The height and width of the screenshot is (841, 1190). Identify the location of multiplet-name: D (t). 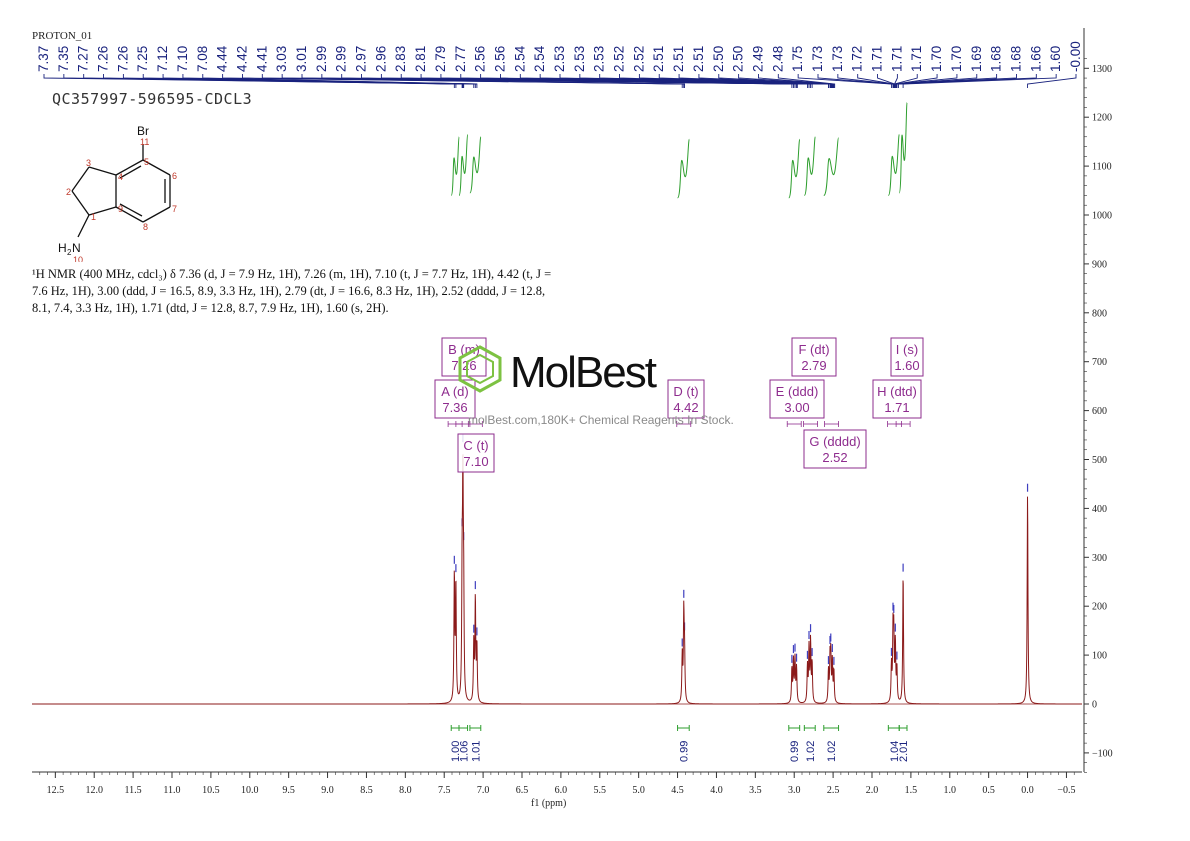
(685, 391).